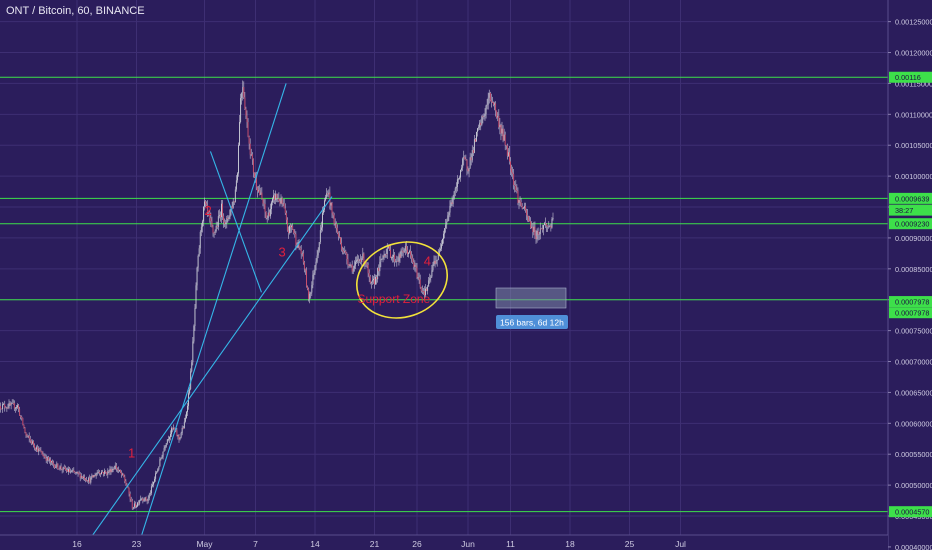 The width and height of the screenshot is (932, 550). What do you see at coordinates (402, 280) in the screenshot?
I see `highlight-ellipse` at bounding box center [402, 280].